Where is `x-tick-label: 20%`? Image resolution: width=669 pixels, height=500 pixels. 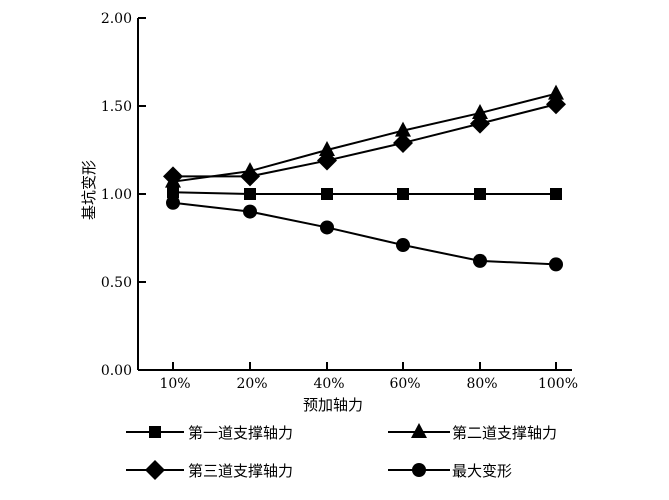
x-tick-label: 20% is located at coordinates (251, 384).